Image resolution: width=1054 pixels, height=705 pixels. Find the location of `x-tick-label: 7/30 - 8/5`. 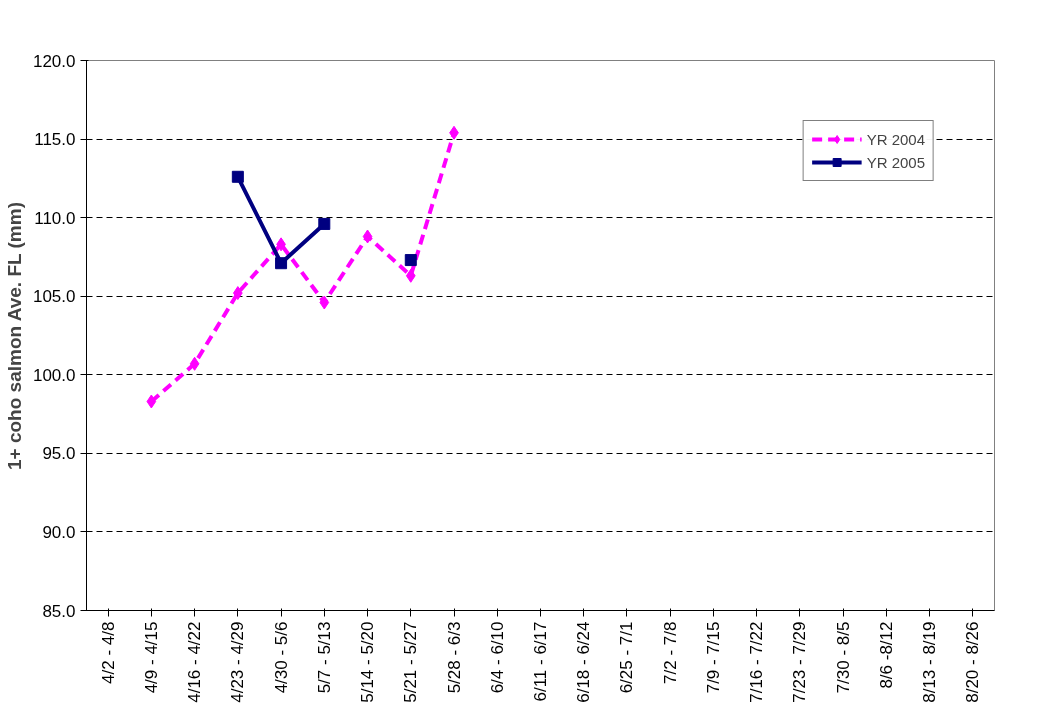

x-tick-label: 7/30 - 8/5 is located at coordinates (843, 657).